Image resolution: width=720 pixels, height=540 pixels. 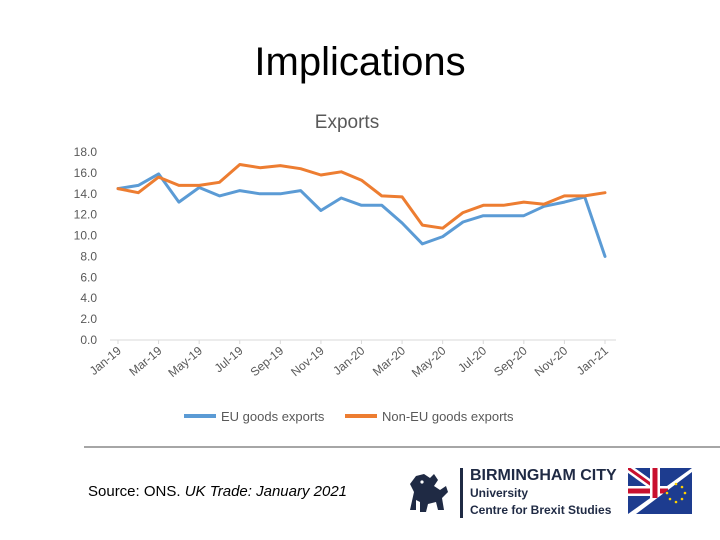 I want to click on union-eu-flag-icon, so click(x=660, y=491).